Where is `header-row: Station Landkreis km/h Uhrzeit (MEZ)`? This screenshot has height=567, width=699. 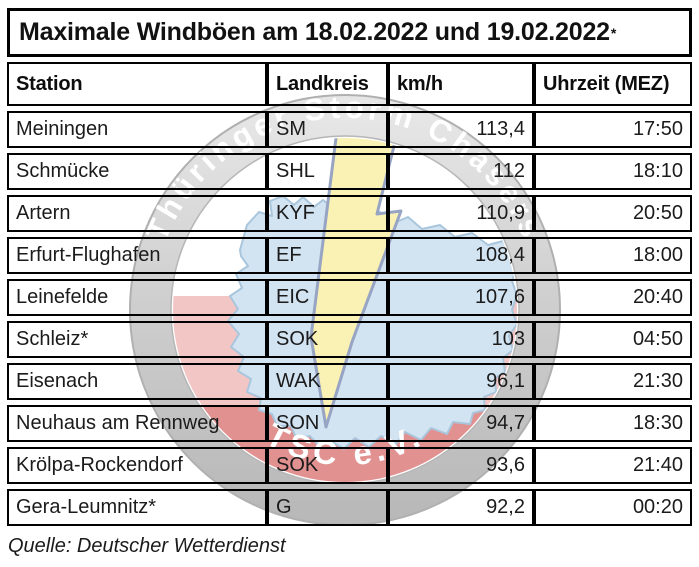
header-row: Station Landkreis km/h Uhrzeit (MEZ) is located at coordinates (349, 84).